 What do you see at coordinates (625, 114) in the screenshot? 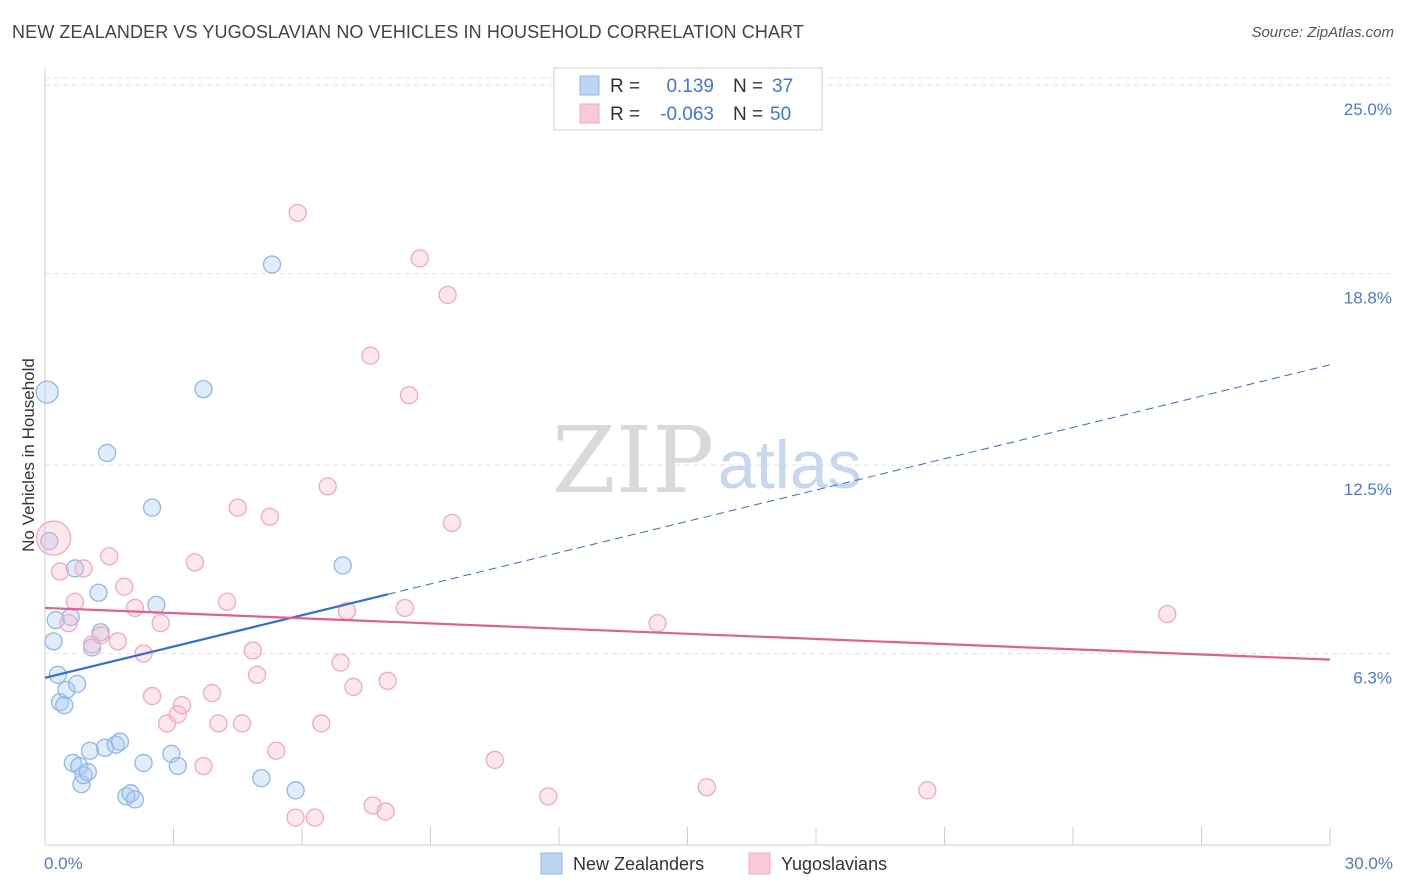
I see `legend-r-label-2: R =` at bounding box center [625, 114].